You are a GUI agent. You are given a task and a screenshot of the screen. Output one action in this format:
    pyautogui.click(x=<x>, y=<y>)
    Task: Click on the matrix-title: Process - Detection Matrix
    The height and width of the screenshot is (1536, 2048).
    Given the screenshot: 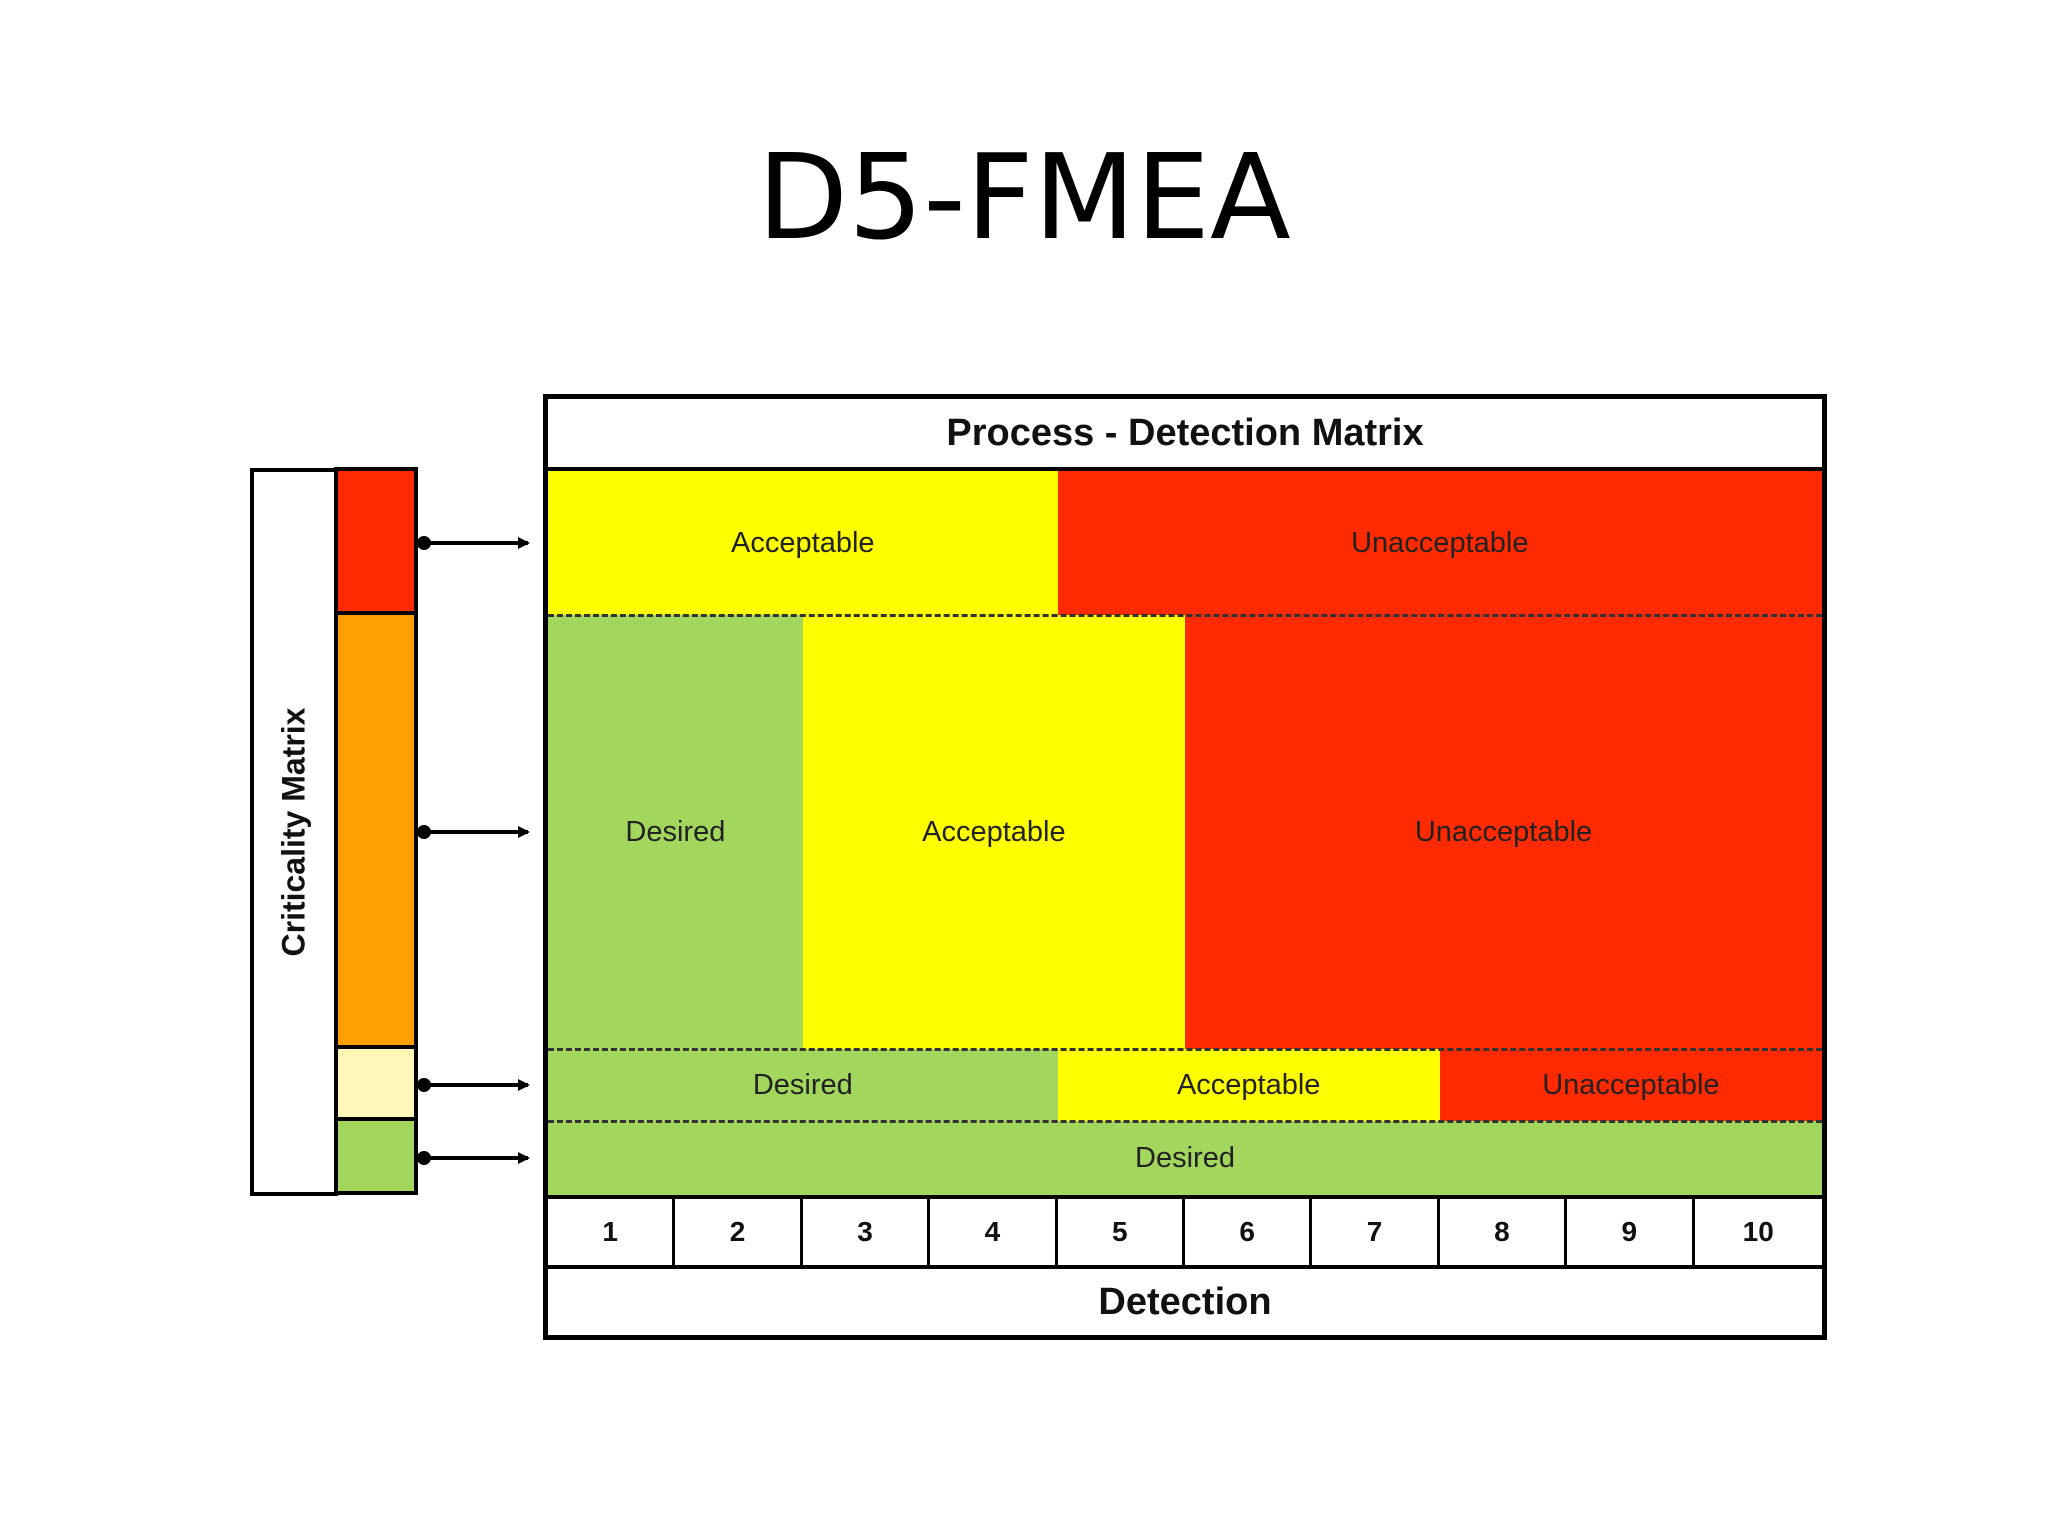 What is the action you would take?
    pyautogui.click(x=1185, y=435)
    